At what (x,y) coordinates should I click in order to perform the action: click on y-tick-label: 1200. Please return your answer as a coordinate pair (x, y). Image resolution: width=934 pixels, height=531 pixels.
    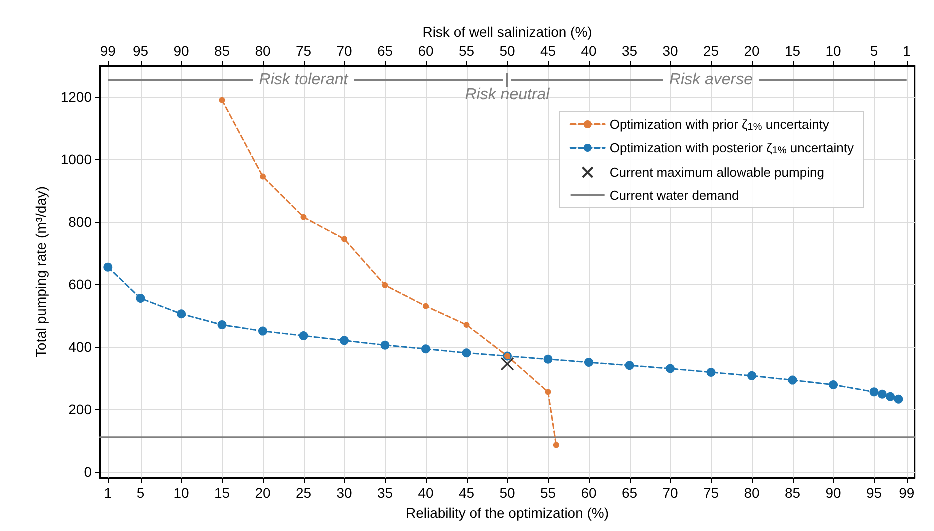
    Looking at the image, I should click on (76, 97).